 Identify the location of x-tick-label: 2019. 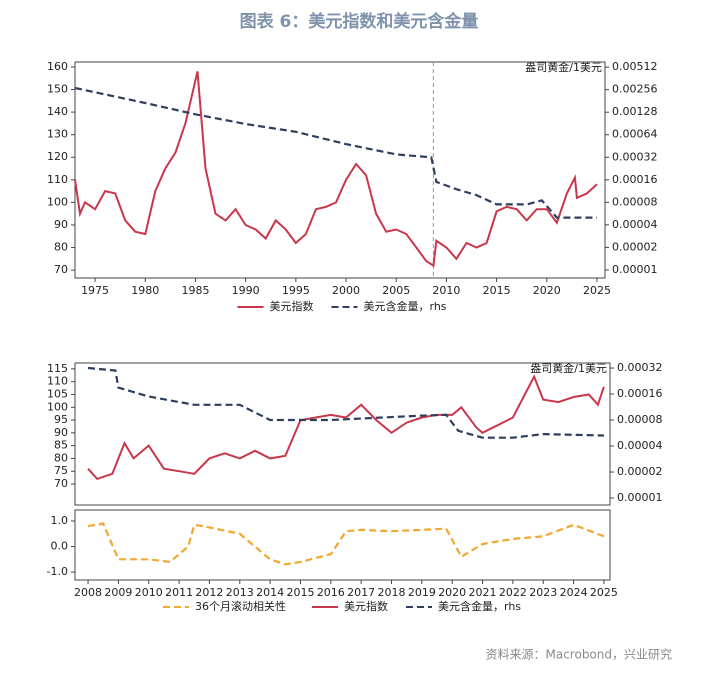
(422, 592).